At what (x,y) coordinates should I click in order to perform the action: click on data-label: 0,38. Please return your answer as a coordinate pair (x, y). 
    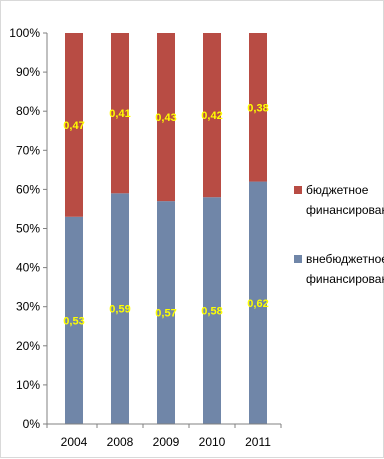
    Looking at the image, I should click on (257, 108).